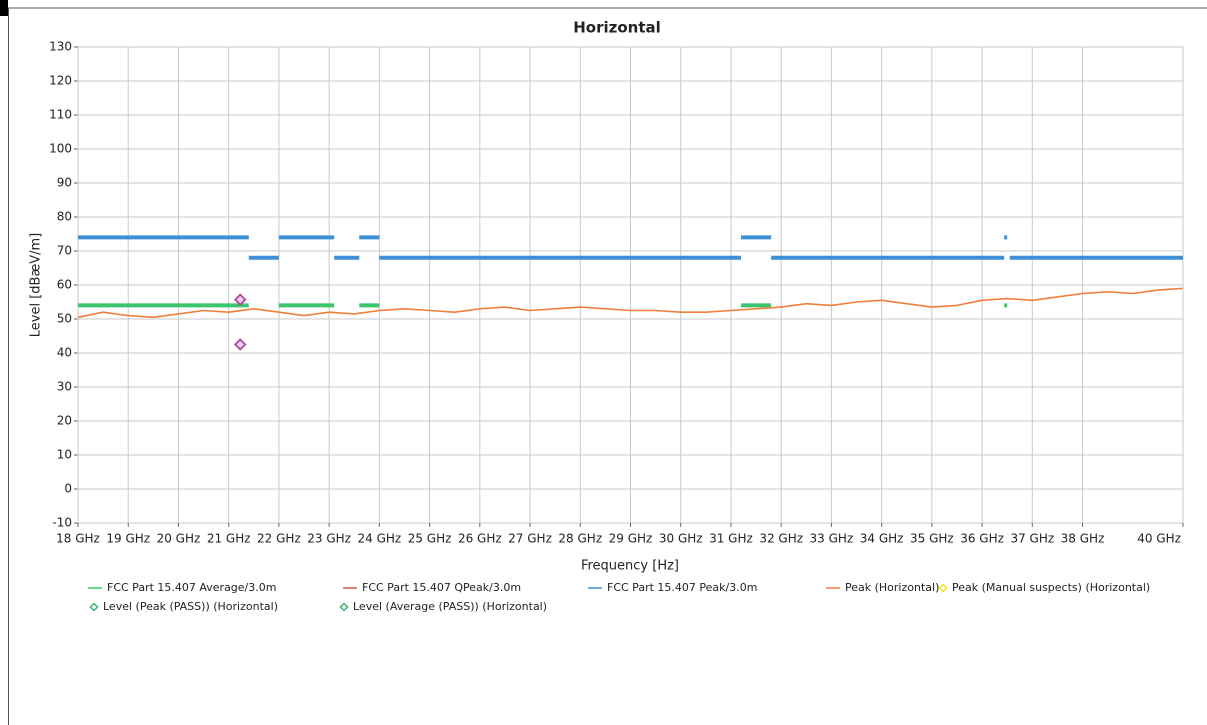 Image resolution: width=1207 pixels, height=725 pixels. What do you see at coordinates (64, 353) in the screenshot?
I see `y-tick-label: 40` at bounding box center [64, 353].